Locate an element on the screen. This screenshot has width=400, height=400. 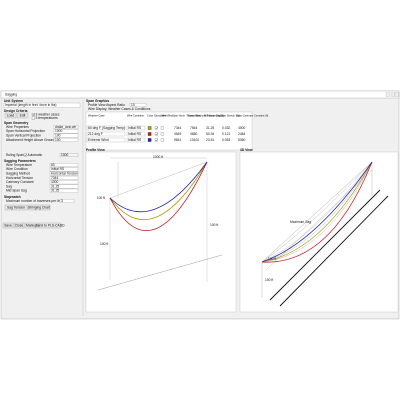
button-label: Markup is located at coordinates (31, 225).